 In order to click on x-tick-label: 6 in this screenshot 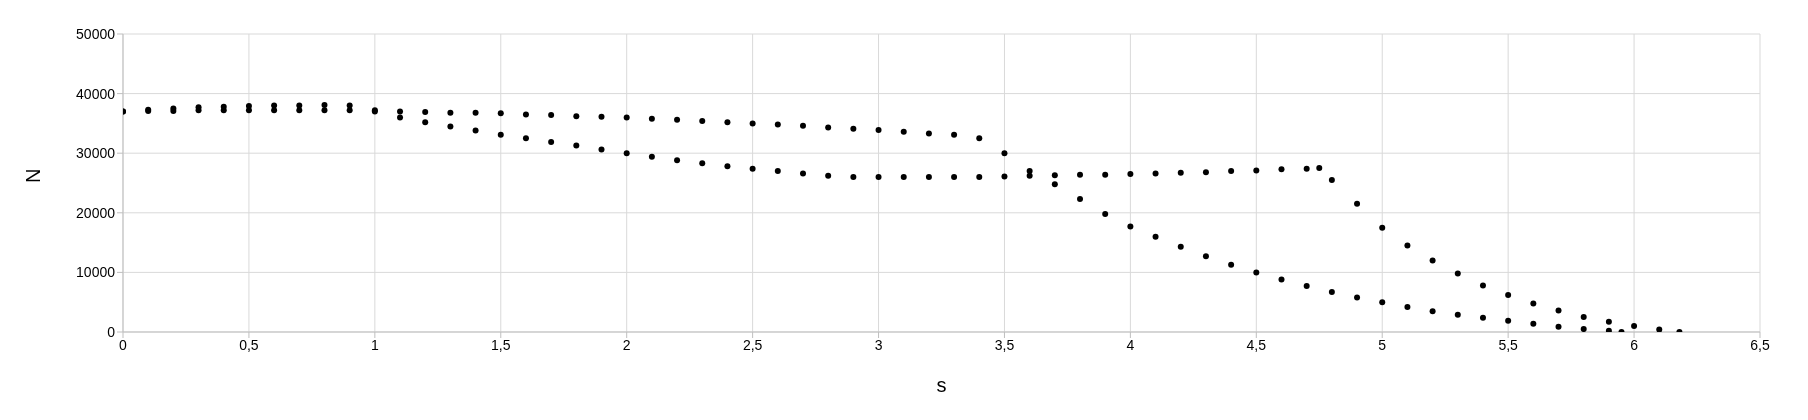, I will do `click(1634, 344)`.